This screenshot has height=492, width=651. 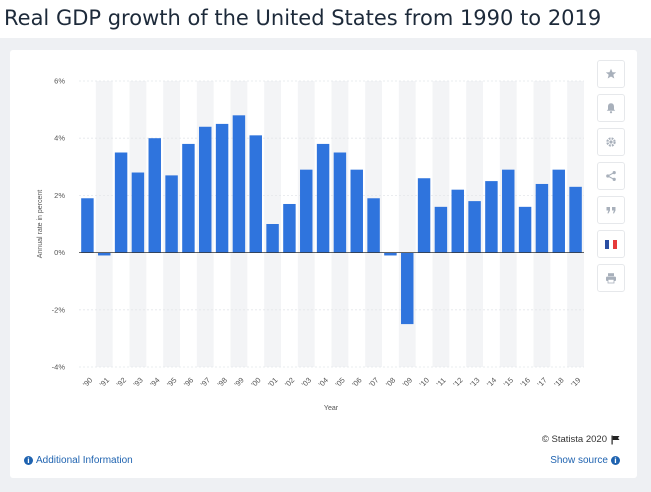 I want to click on y-tick-label: -2%, so click(x=59, y=309).